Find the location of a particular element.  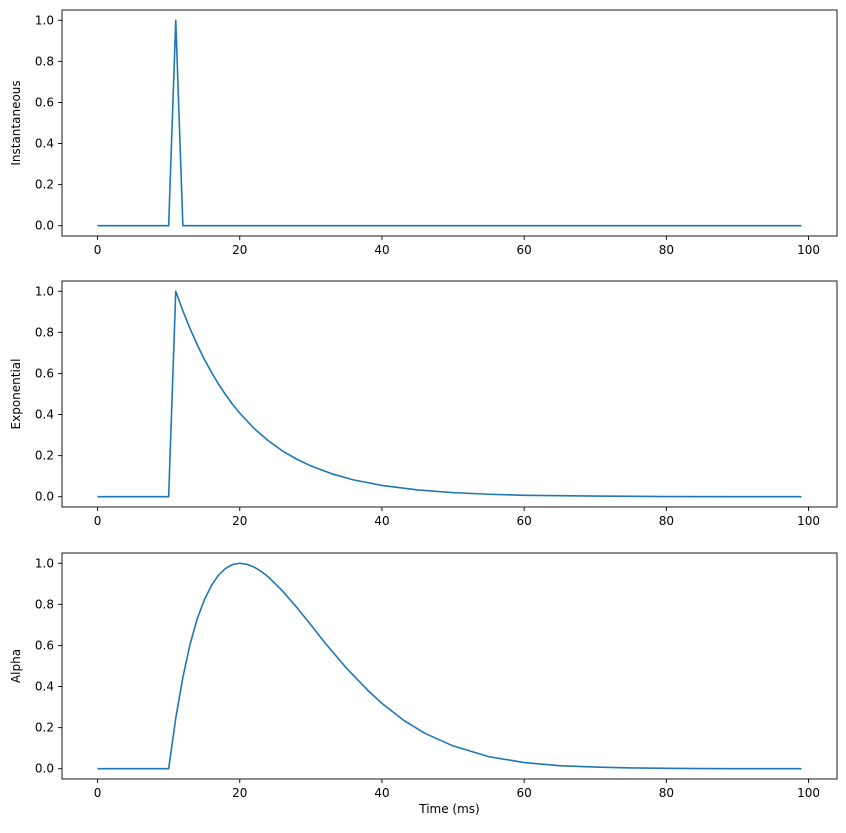

y-axis-label: Exponential is located at coordinates (16, 394).